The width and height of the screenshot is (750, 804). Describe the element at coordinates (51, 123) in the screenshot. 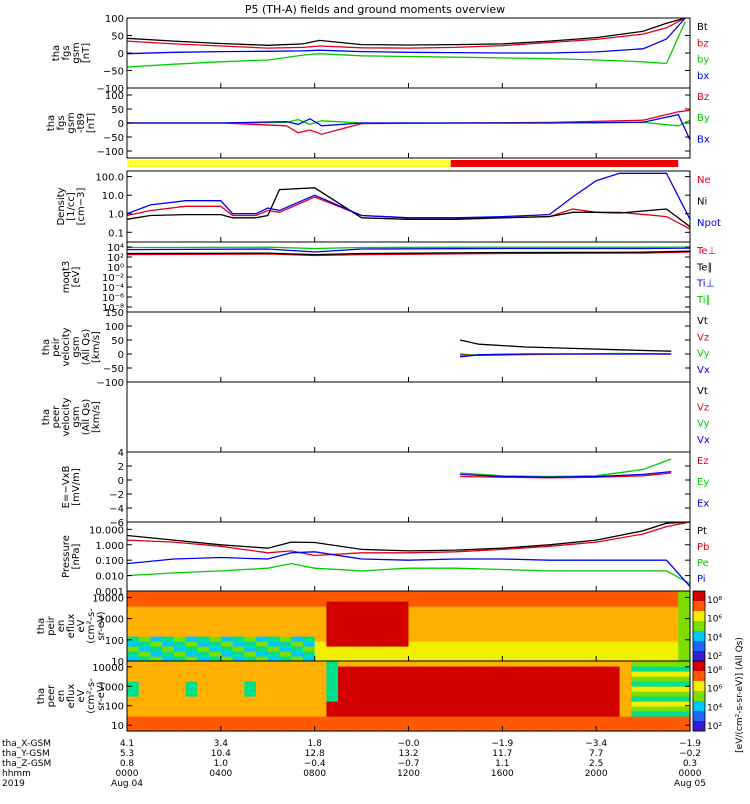

I see `panel-label: tha` at that location.